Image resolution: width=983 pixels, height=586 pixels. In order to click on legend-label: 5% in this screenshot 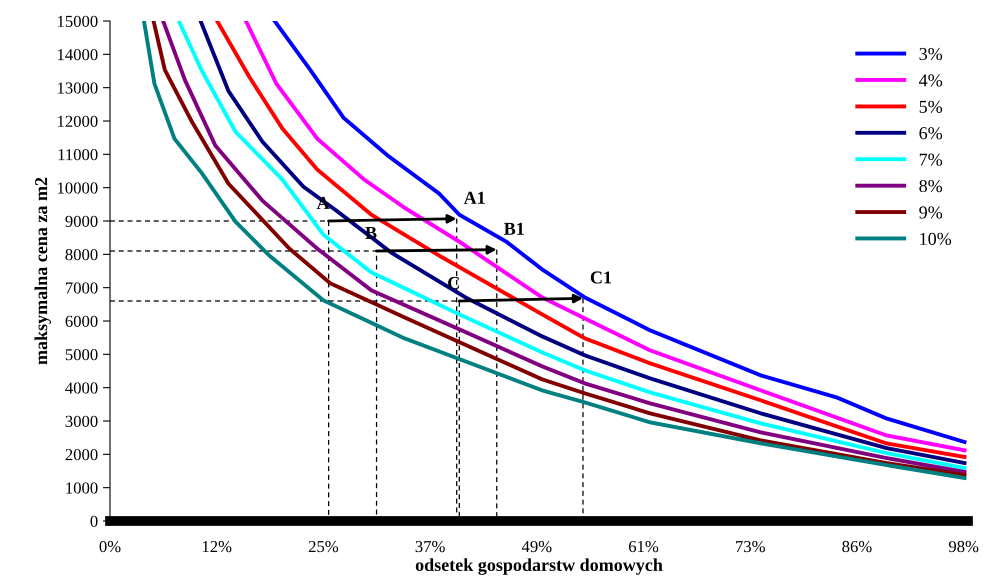, I will do `click(931, 106)`.